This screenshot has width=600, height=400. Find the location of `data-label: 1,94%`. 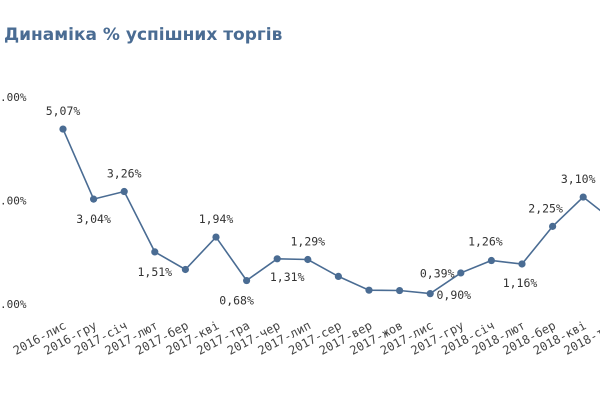

data-label: 1,94% is located at coordinates (216, 219).